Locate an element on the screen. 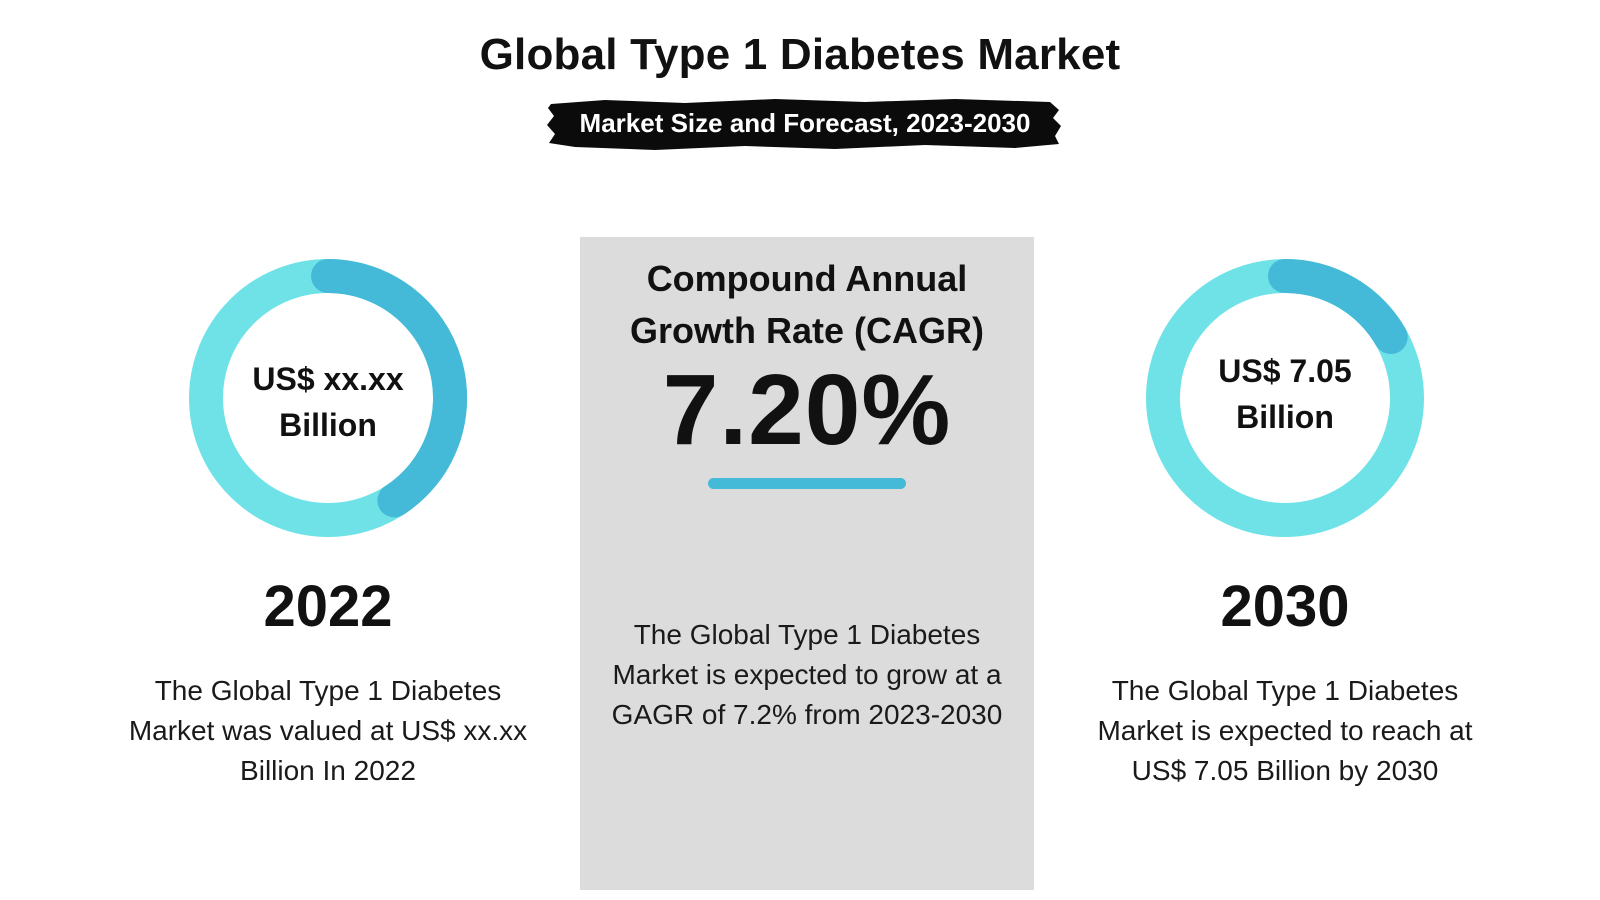 The height and width of the screenshot is (900, 1600). desc-line: Market is expected to grow at a is located at coordinates (807, 674).